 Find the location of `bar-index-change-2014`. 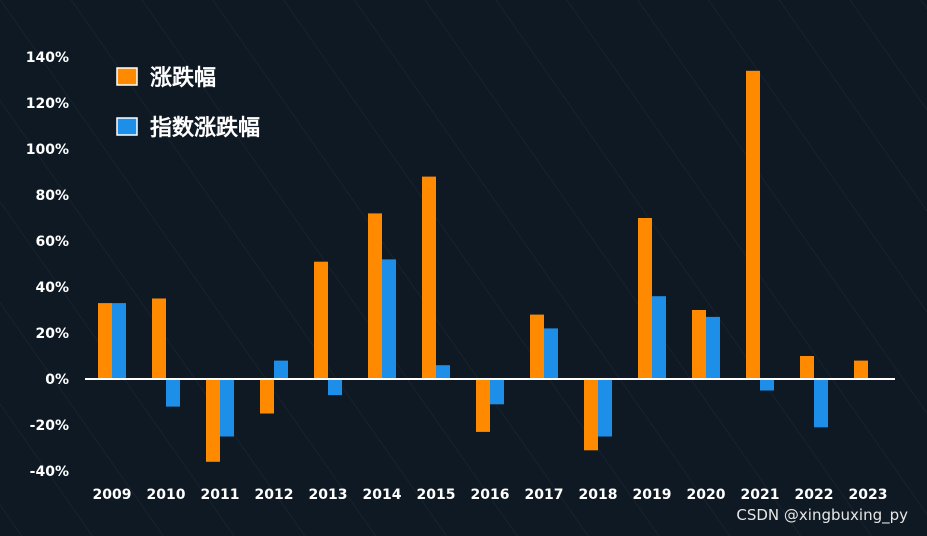

bar-index-change-2014 is located at coordinates (389, 319).